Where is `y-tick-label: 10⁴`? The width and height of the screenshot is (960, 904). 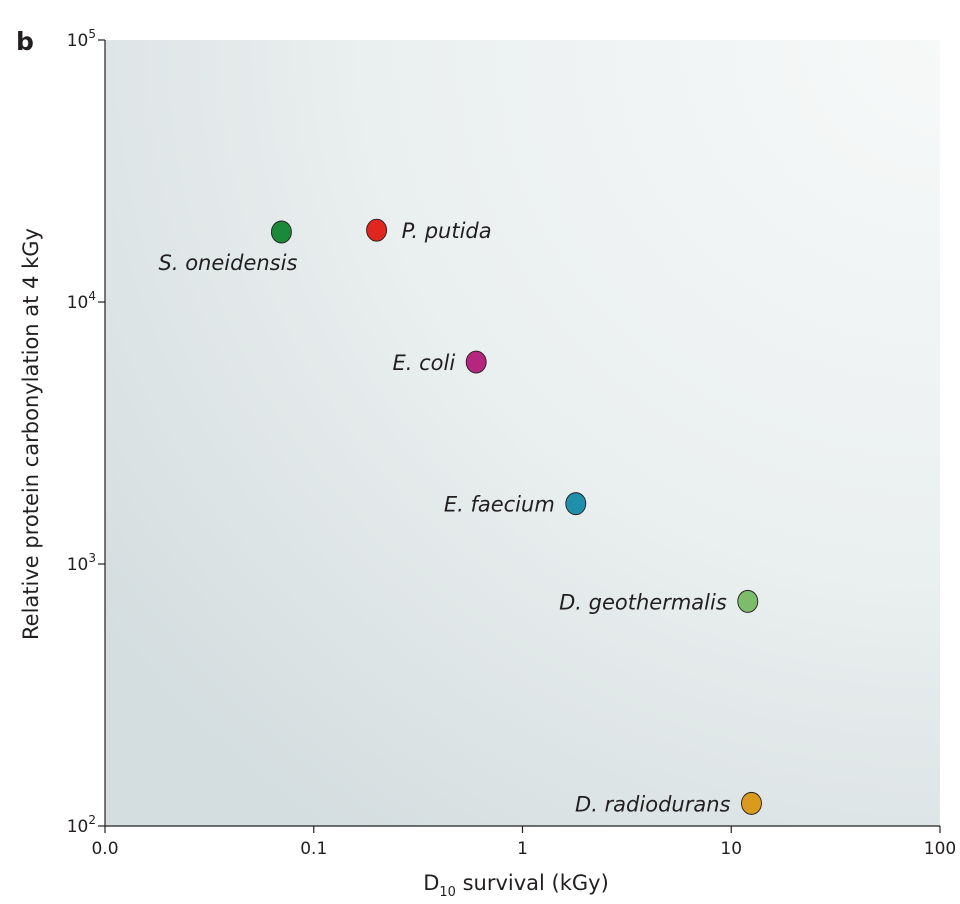 y-tick-label: 10⁴ is located at coordinates (81, 301).